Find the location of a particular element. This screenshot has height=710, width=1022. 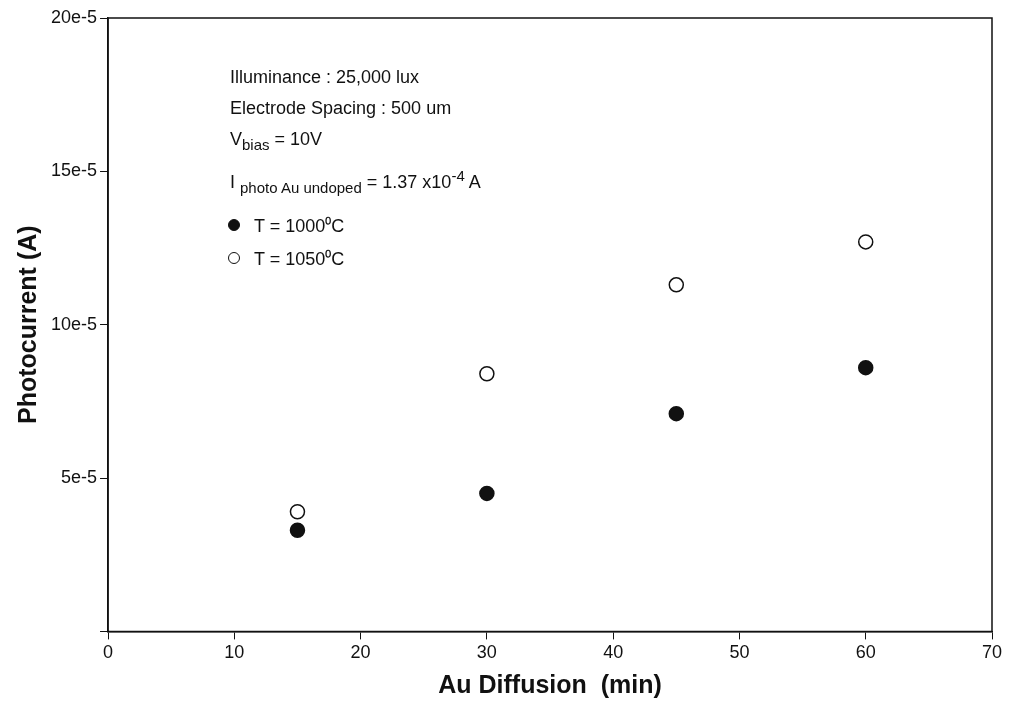

annotation: Illuminance : 25,000 lux is located at coordinates (325, 77).